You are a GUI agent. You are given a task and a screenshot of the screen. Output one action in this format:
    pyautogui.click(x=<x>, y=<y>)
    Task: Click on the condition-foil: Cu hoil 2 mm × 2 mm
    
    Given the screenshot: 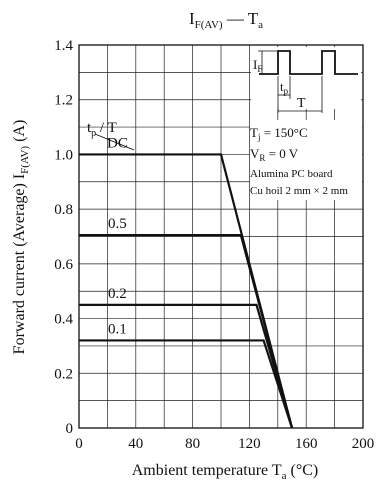 What is the action you would take?
    pyautogui.click(x=299, y=191)
    